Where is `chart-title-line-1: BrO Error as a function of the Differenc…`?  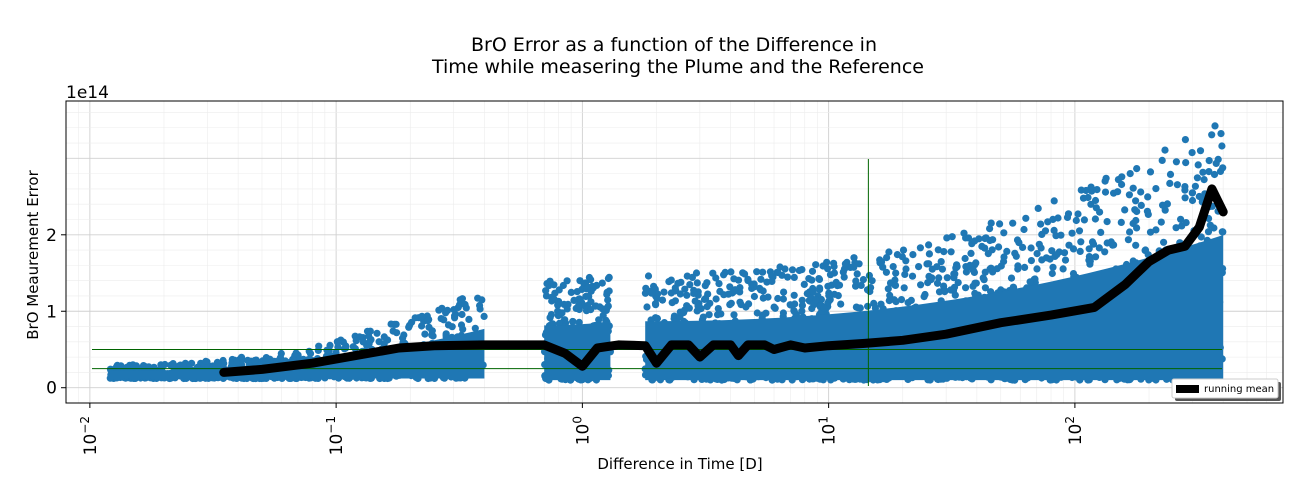
chart-title-line-1: BrO Error as a function of the Differenc… is located at coordinates (674, 45).